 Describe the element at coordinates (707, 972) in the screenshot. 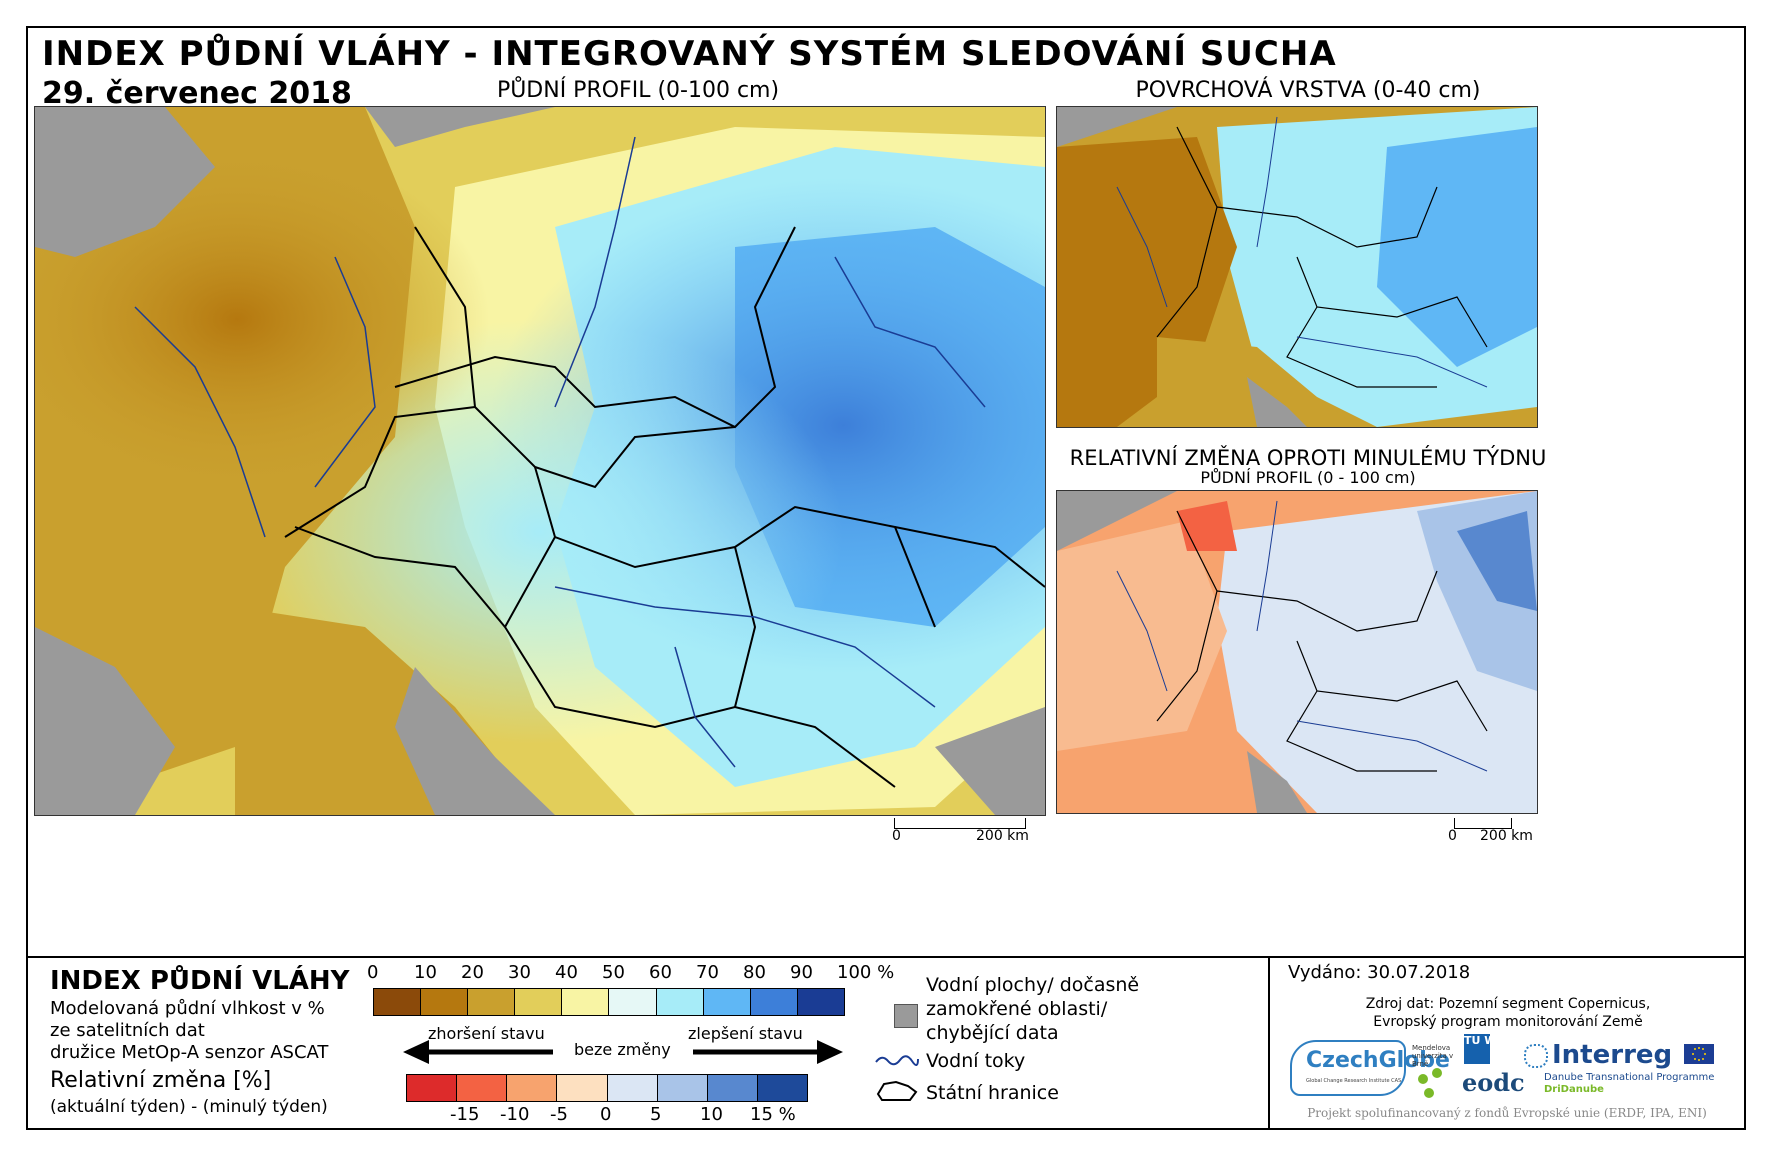

I see `index-tick-label: 70` at that location.